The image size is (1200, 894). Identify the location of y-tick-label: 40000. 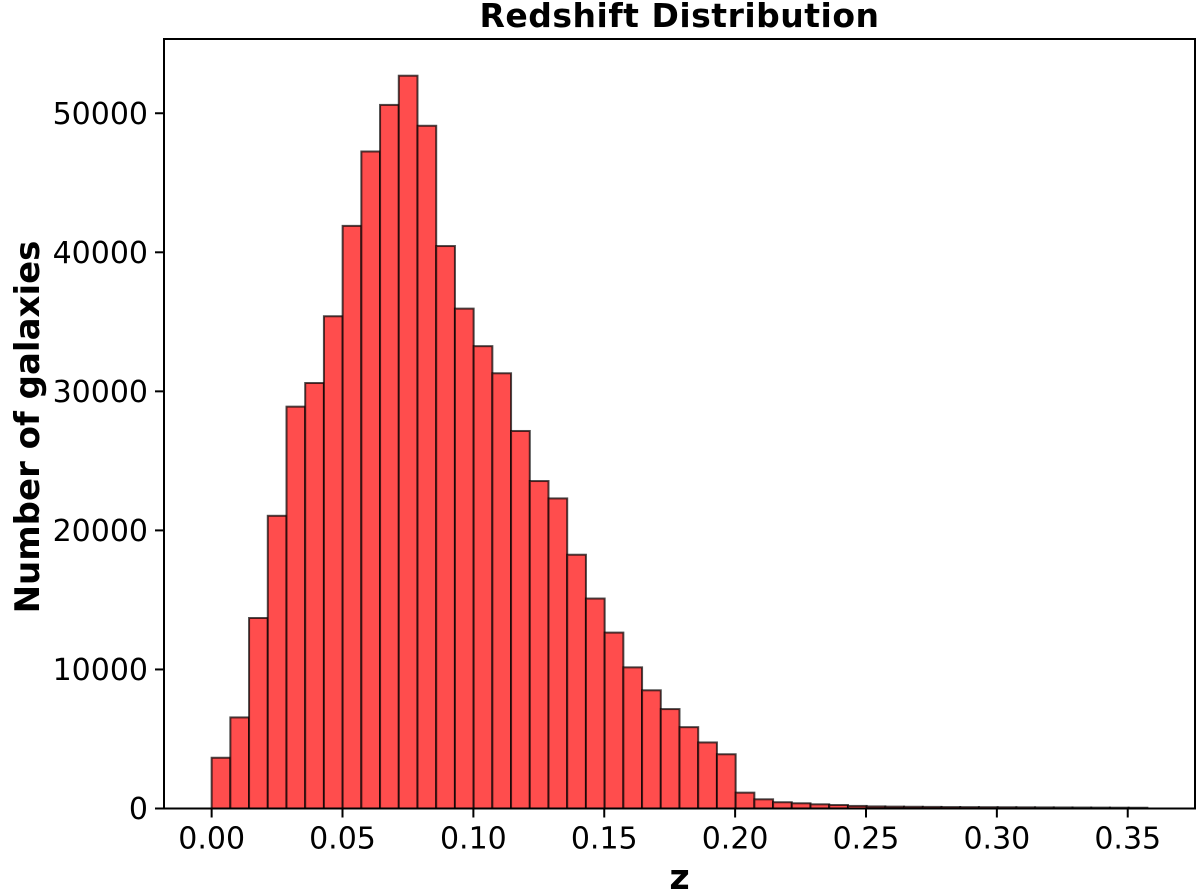
(100, 253).